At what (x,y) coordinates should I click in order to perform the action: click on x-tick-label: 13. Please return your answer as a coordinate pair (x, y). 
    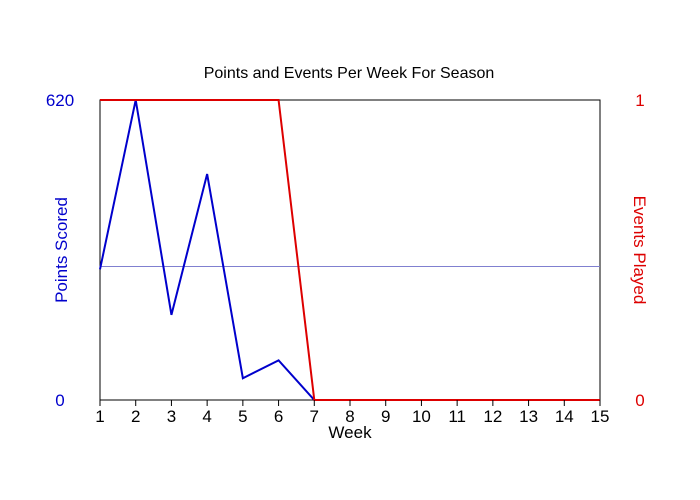
    Looking at the image, I should click on (528, 416).